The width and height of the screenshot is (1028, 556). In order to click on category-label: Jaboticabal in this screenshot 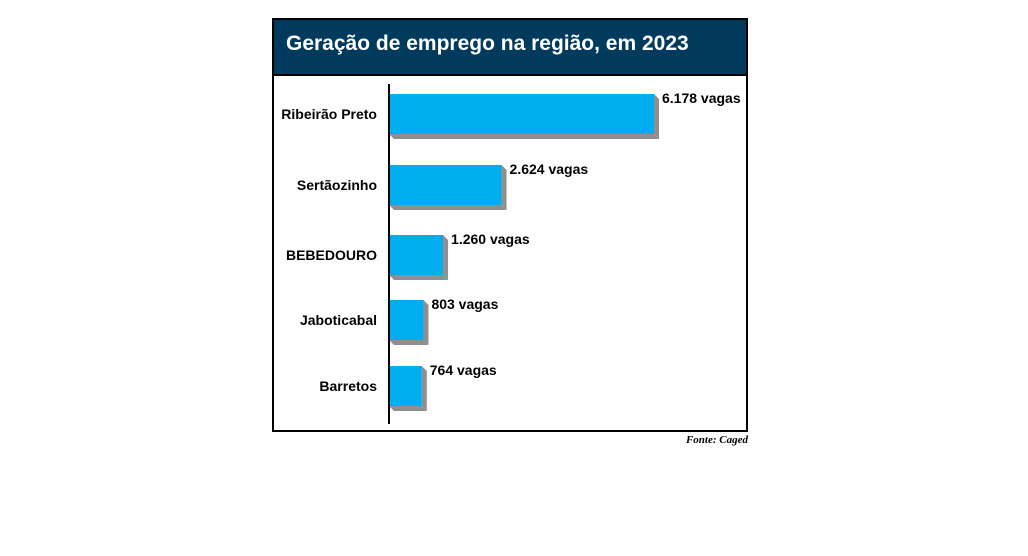, I will do `click(338, 320)`.